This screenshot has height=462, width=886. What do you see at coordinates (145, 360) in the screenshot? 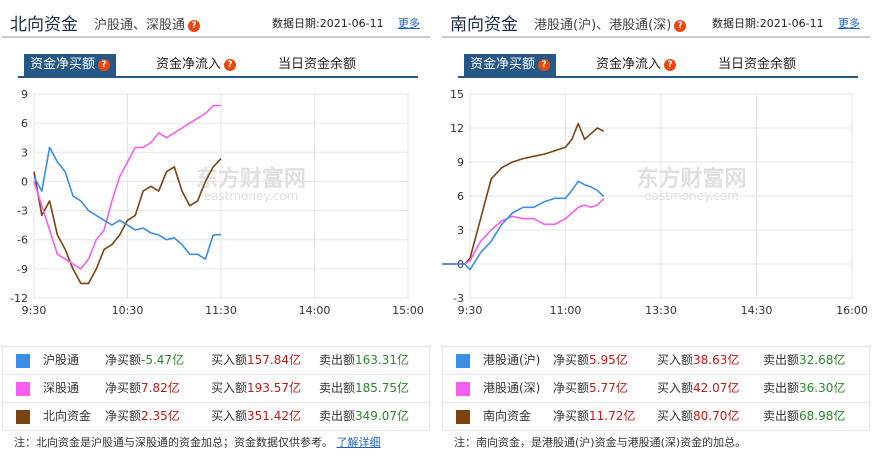
I see `legend-net: 净买额-5.47亿` at bounding box center [145, 360].